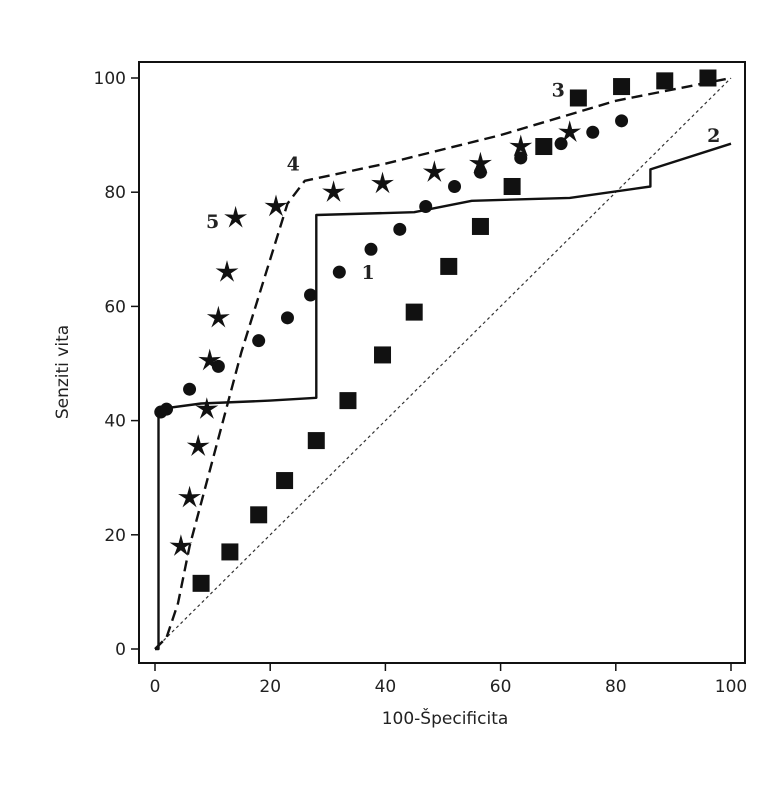 This screenshot has height=800, width=774. I want to click on curve-3-label: 3, so click(558, 90).